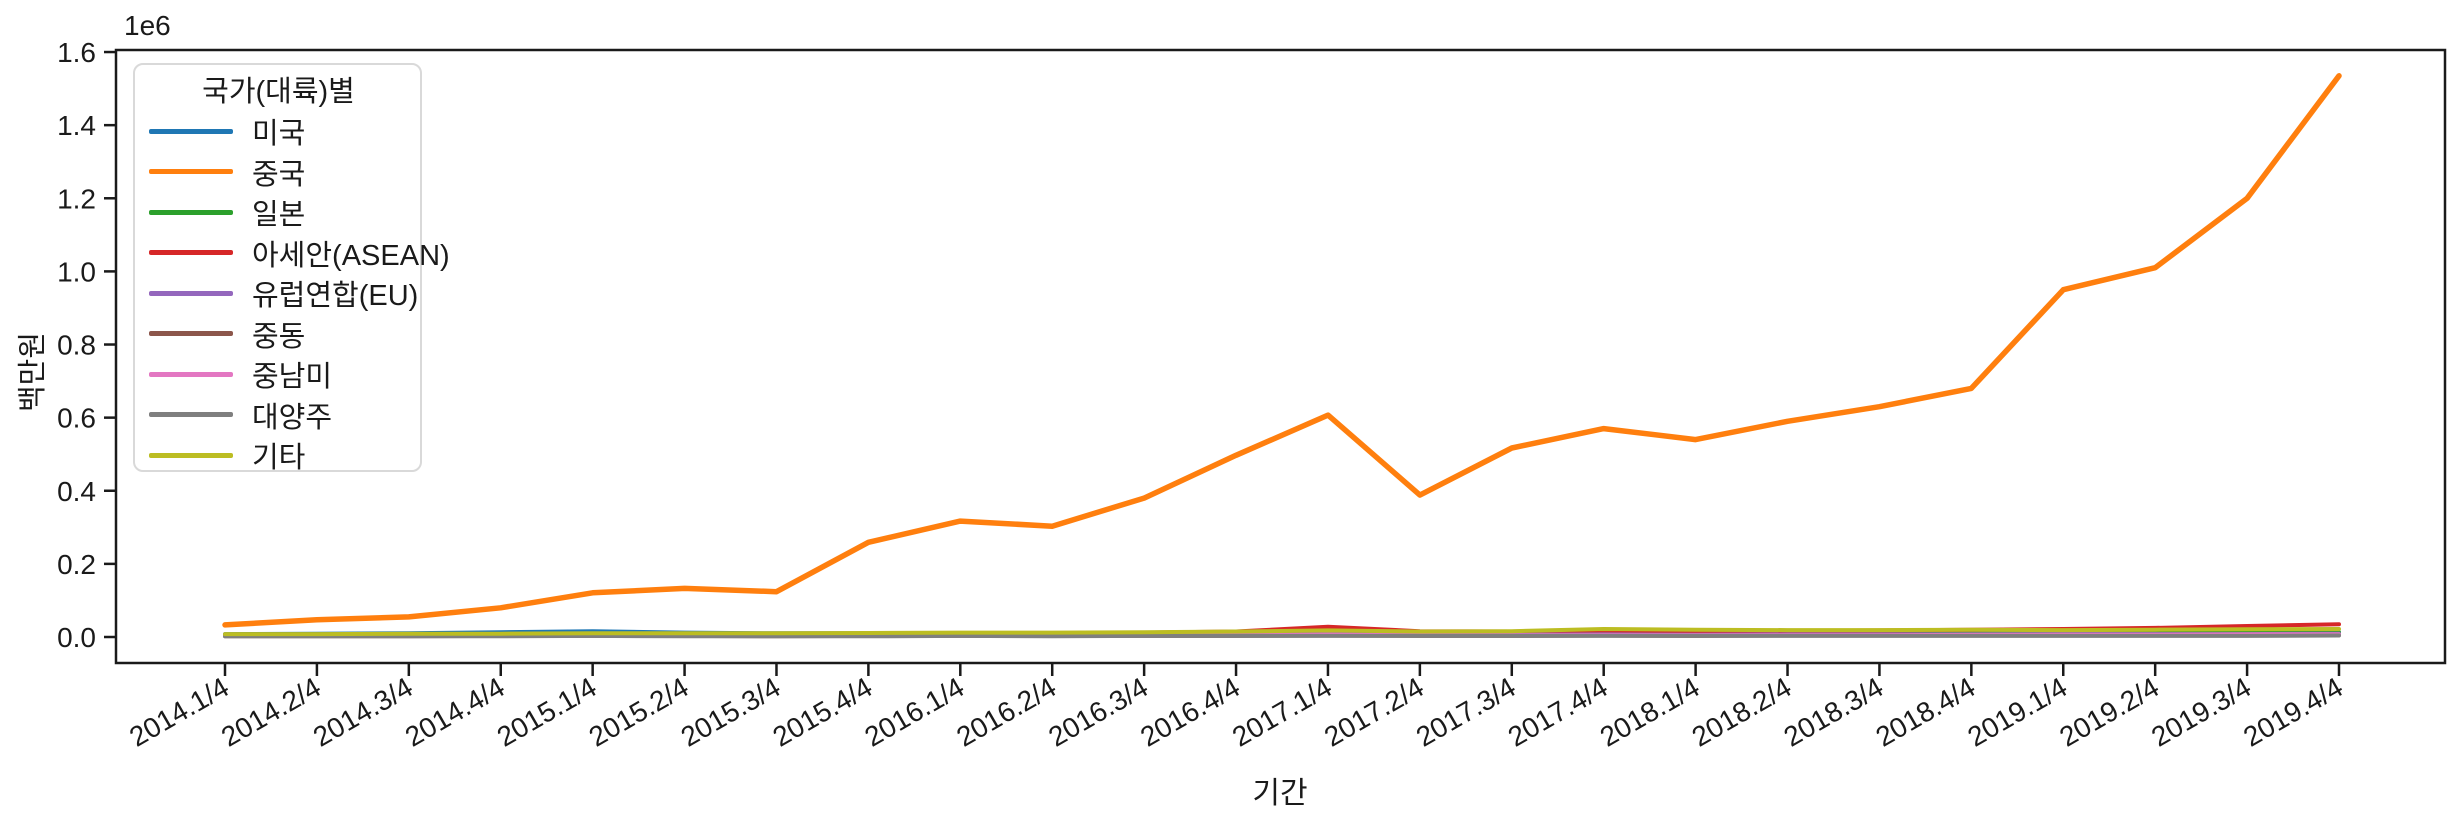 The image size is (2464, 824). Describe the element at coordinates (822, 711) in the screenshot. I see `x-tick-label: 2015.4/4` at that location.